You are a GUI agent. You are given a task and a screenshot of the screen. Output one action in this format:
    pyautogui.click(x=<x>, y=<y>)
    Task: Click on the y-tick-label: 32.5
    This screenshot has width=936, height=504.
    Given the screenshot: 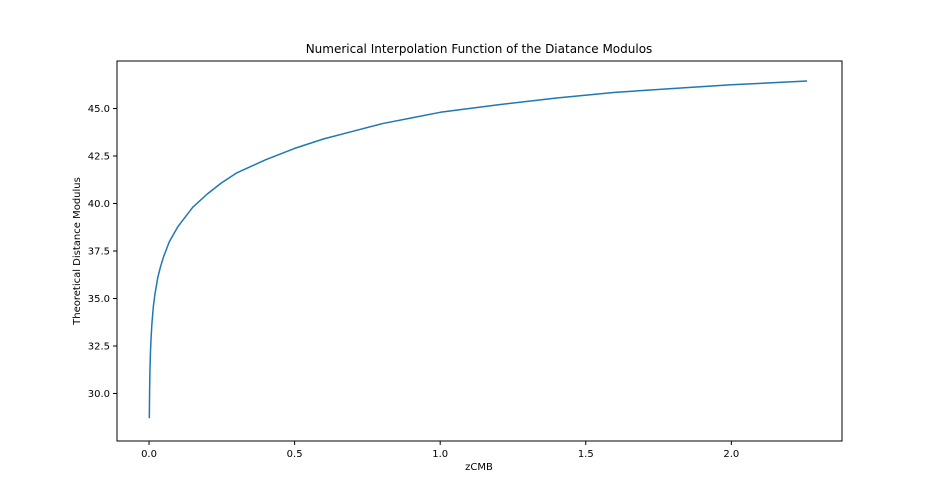 What is the action you would take?
    pyautogui.click(x=99, y=347)
    